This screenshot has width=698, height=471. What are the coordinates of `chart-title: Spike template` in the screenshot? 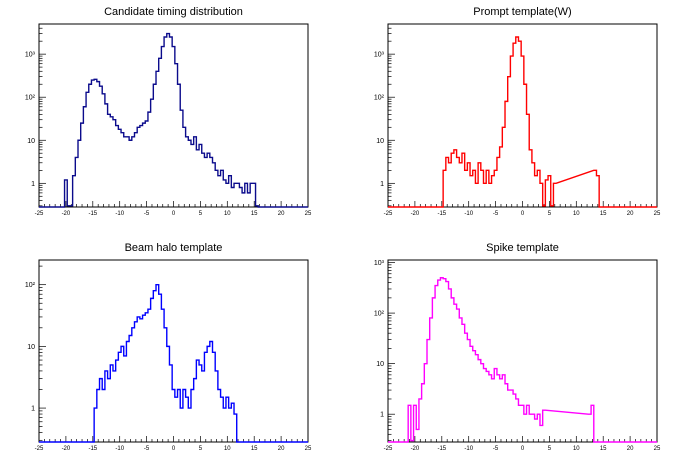 It's located at (522, 248).